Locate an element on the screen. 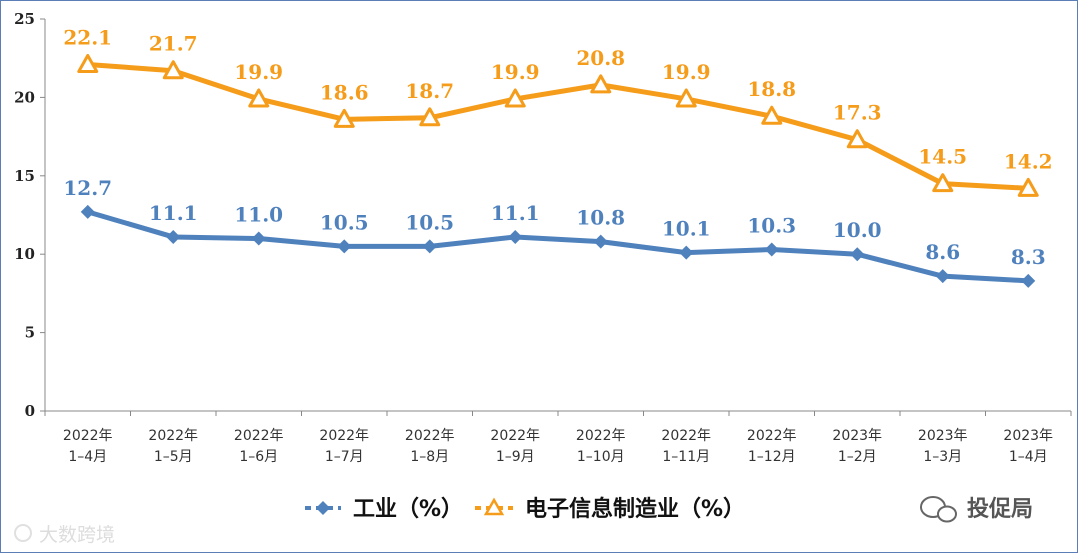 The width and height of the screenshot is (1080, 555). legend-triangle-icon is located at coordinates (494, 506).